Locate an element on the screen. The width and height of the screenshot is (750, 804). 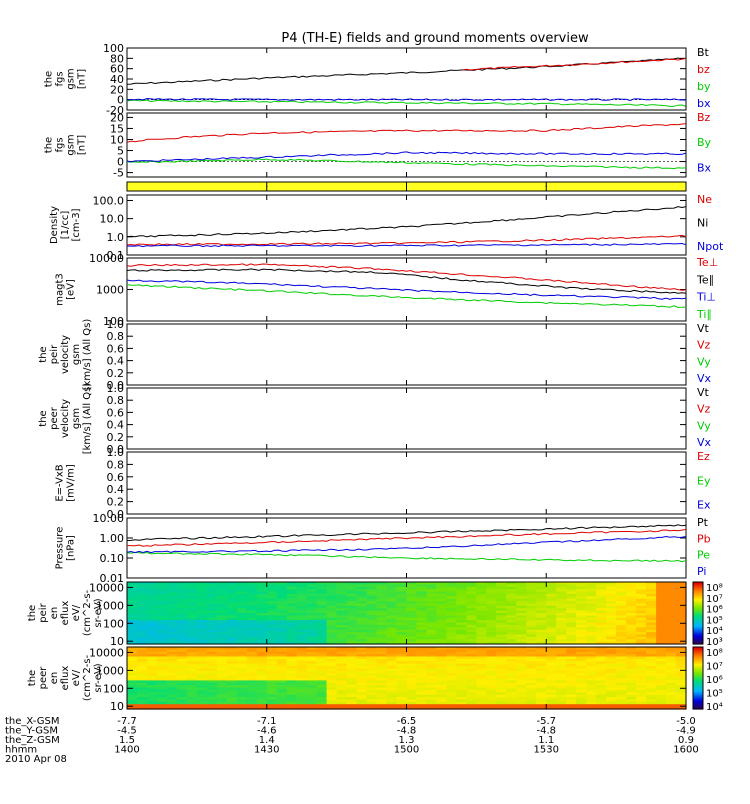
y-axis-label-line: (cm^2-s- is located at coordinates (87, 612).